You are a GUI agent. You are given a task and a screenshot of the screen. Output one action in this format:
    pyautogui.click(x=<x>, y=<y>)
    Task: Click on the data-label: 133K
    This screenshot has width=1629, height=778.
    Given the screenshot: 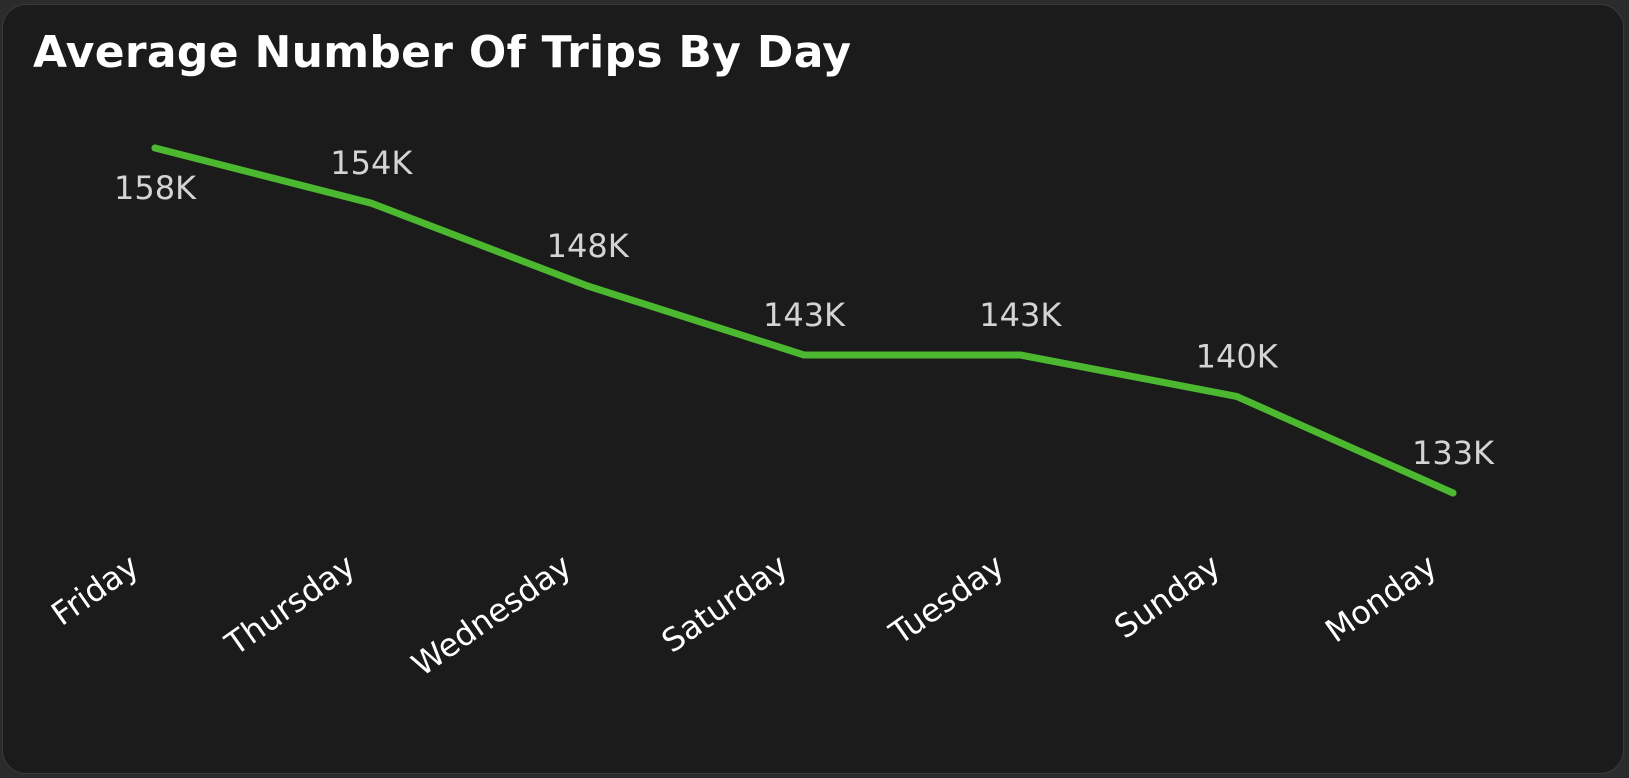 What is the action you would take?
    pyautogui.click(x=1453, y=453)
    